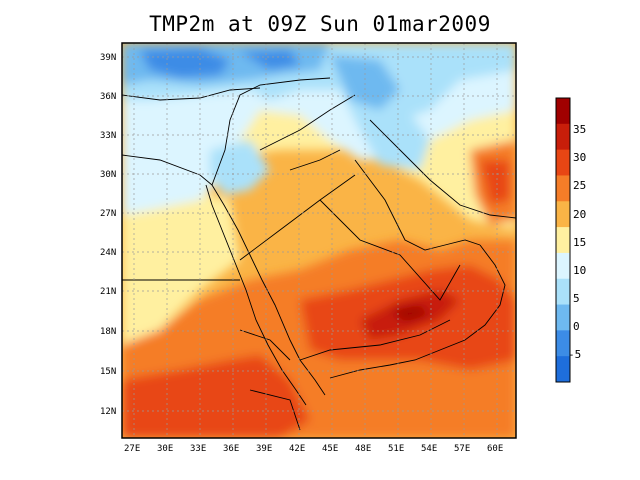 This screenshot has height=480, width=640. I want to click on iraq-border, so click(307, 132).